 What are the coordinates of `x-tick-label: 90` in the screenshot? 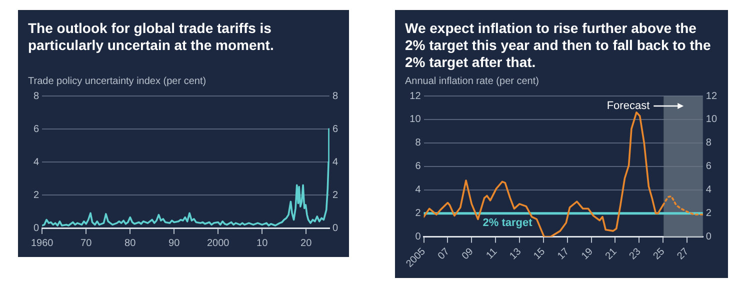 It's located at (174, 243).